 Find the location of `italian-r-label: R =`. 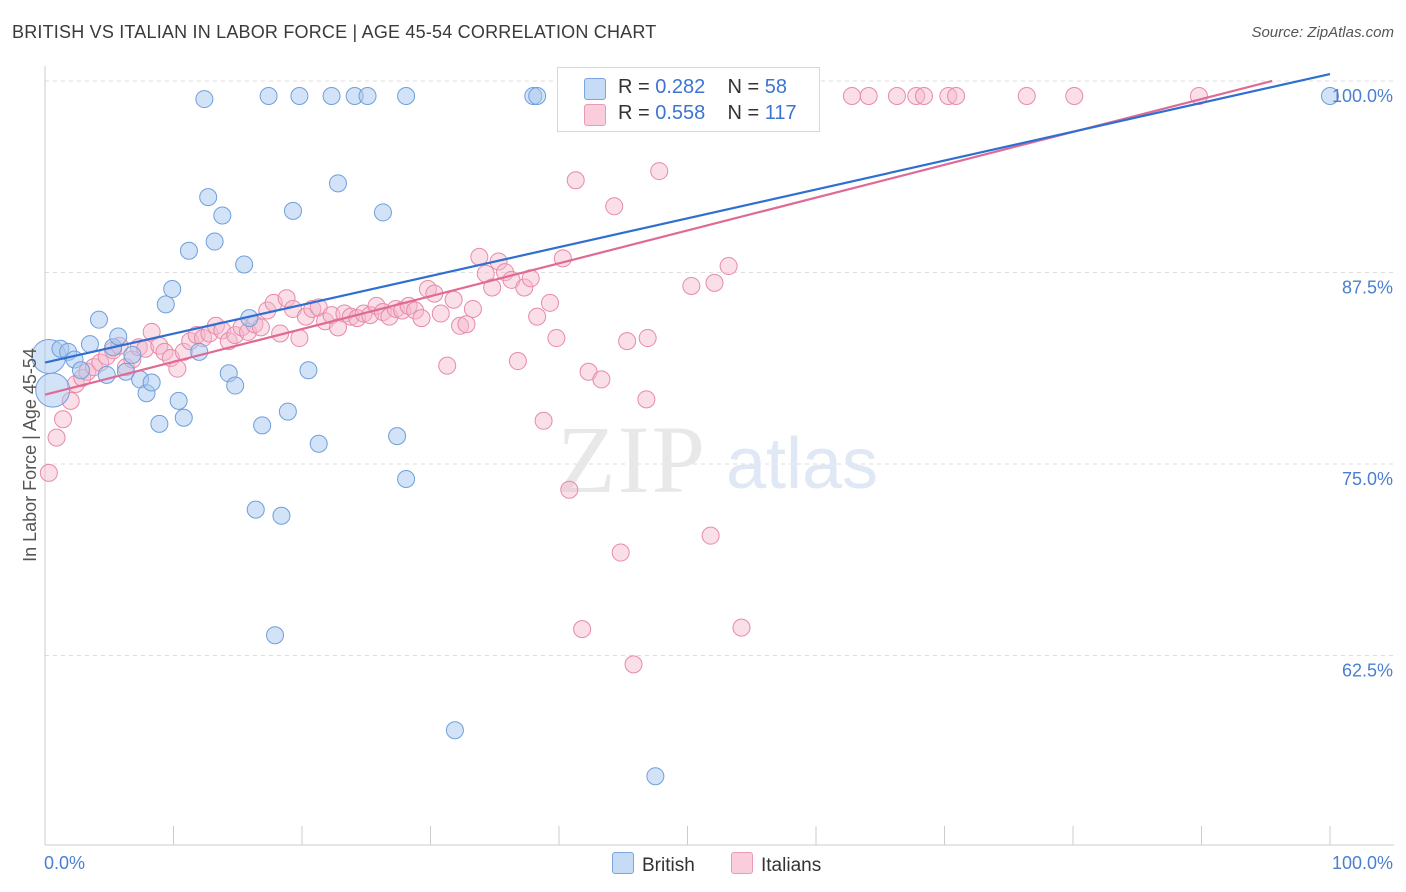

italian-r-label: R = is located at coordinates (637, 113).